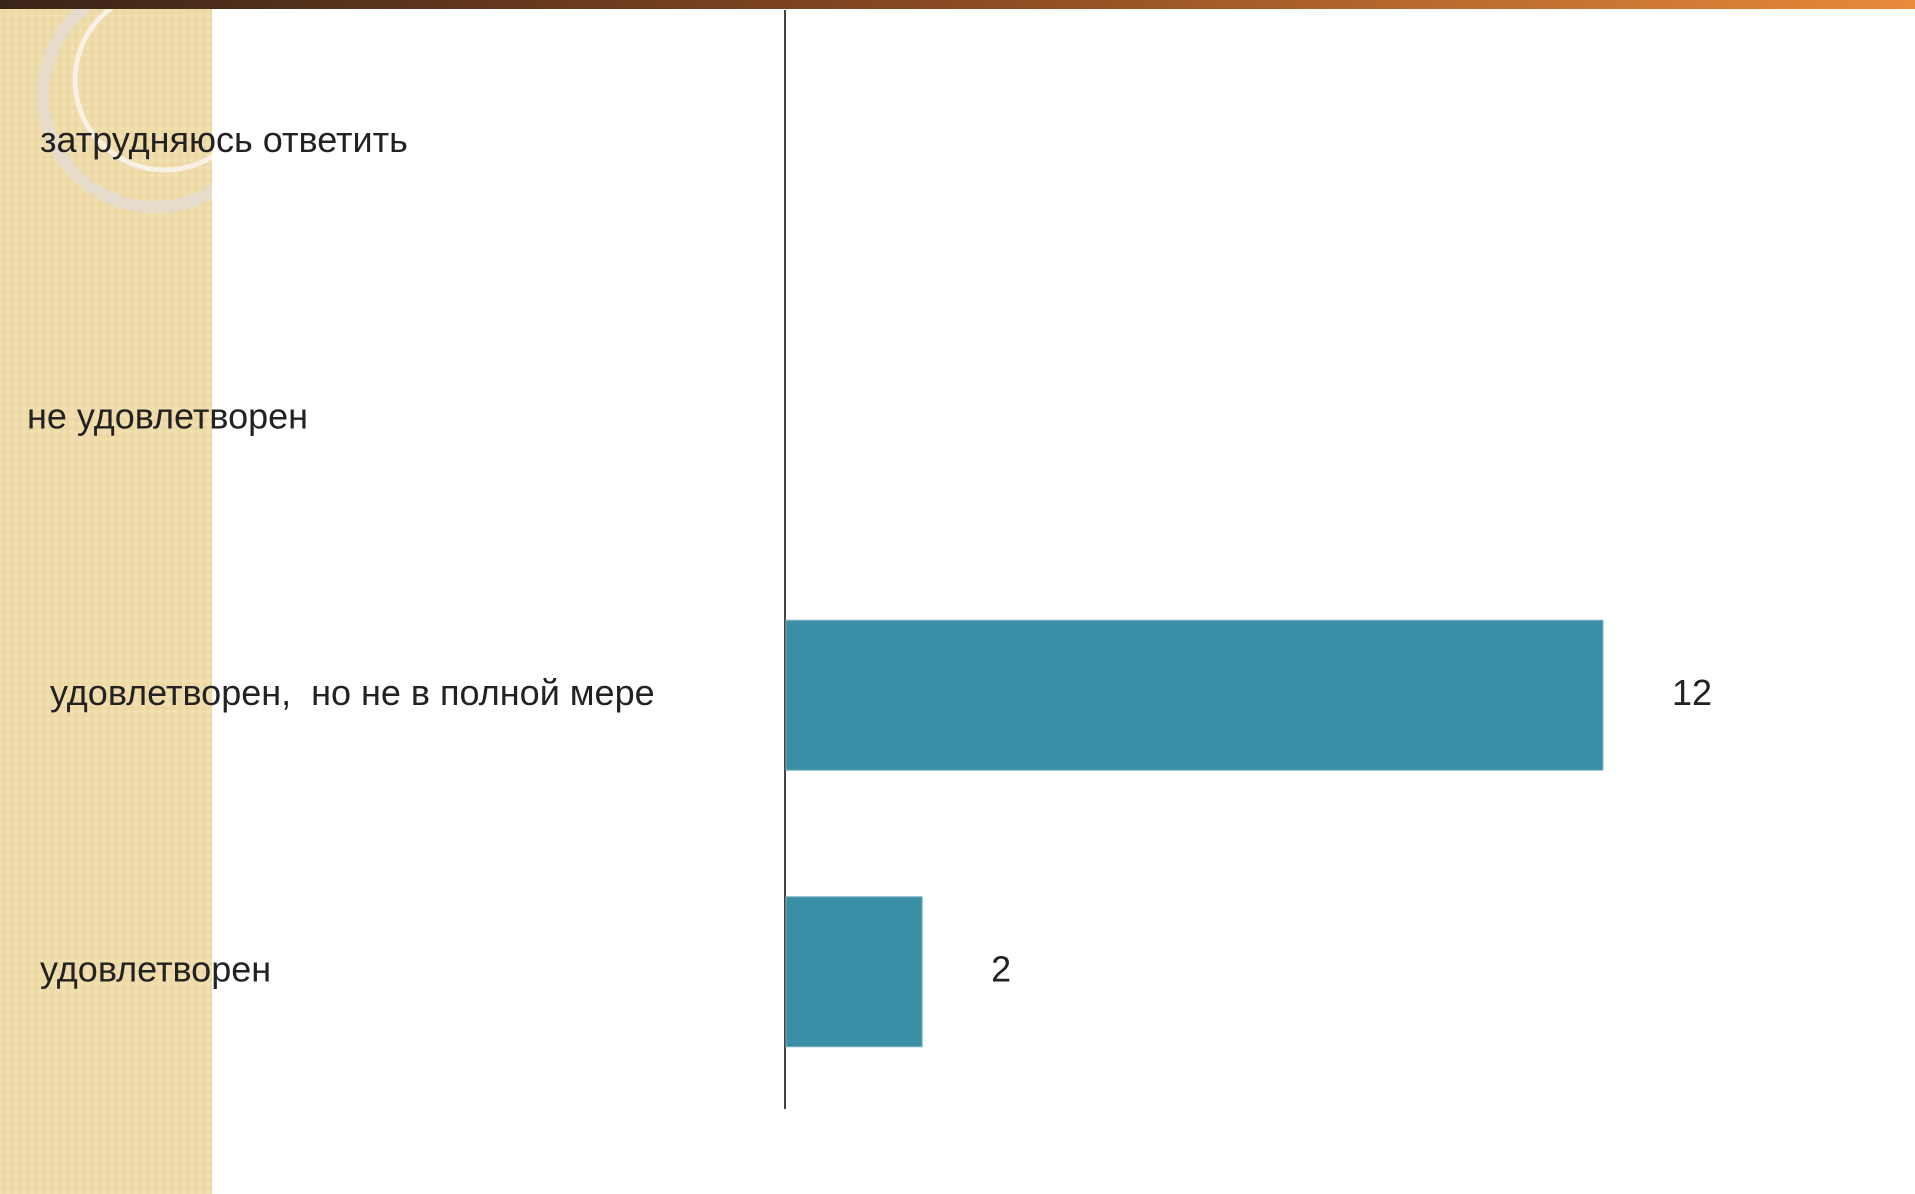  Describe the element at coordinates (1001, 968) in the screenshot. I see `data-label: 2` at that location.